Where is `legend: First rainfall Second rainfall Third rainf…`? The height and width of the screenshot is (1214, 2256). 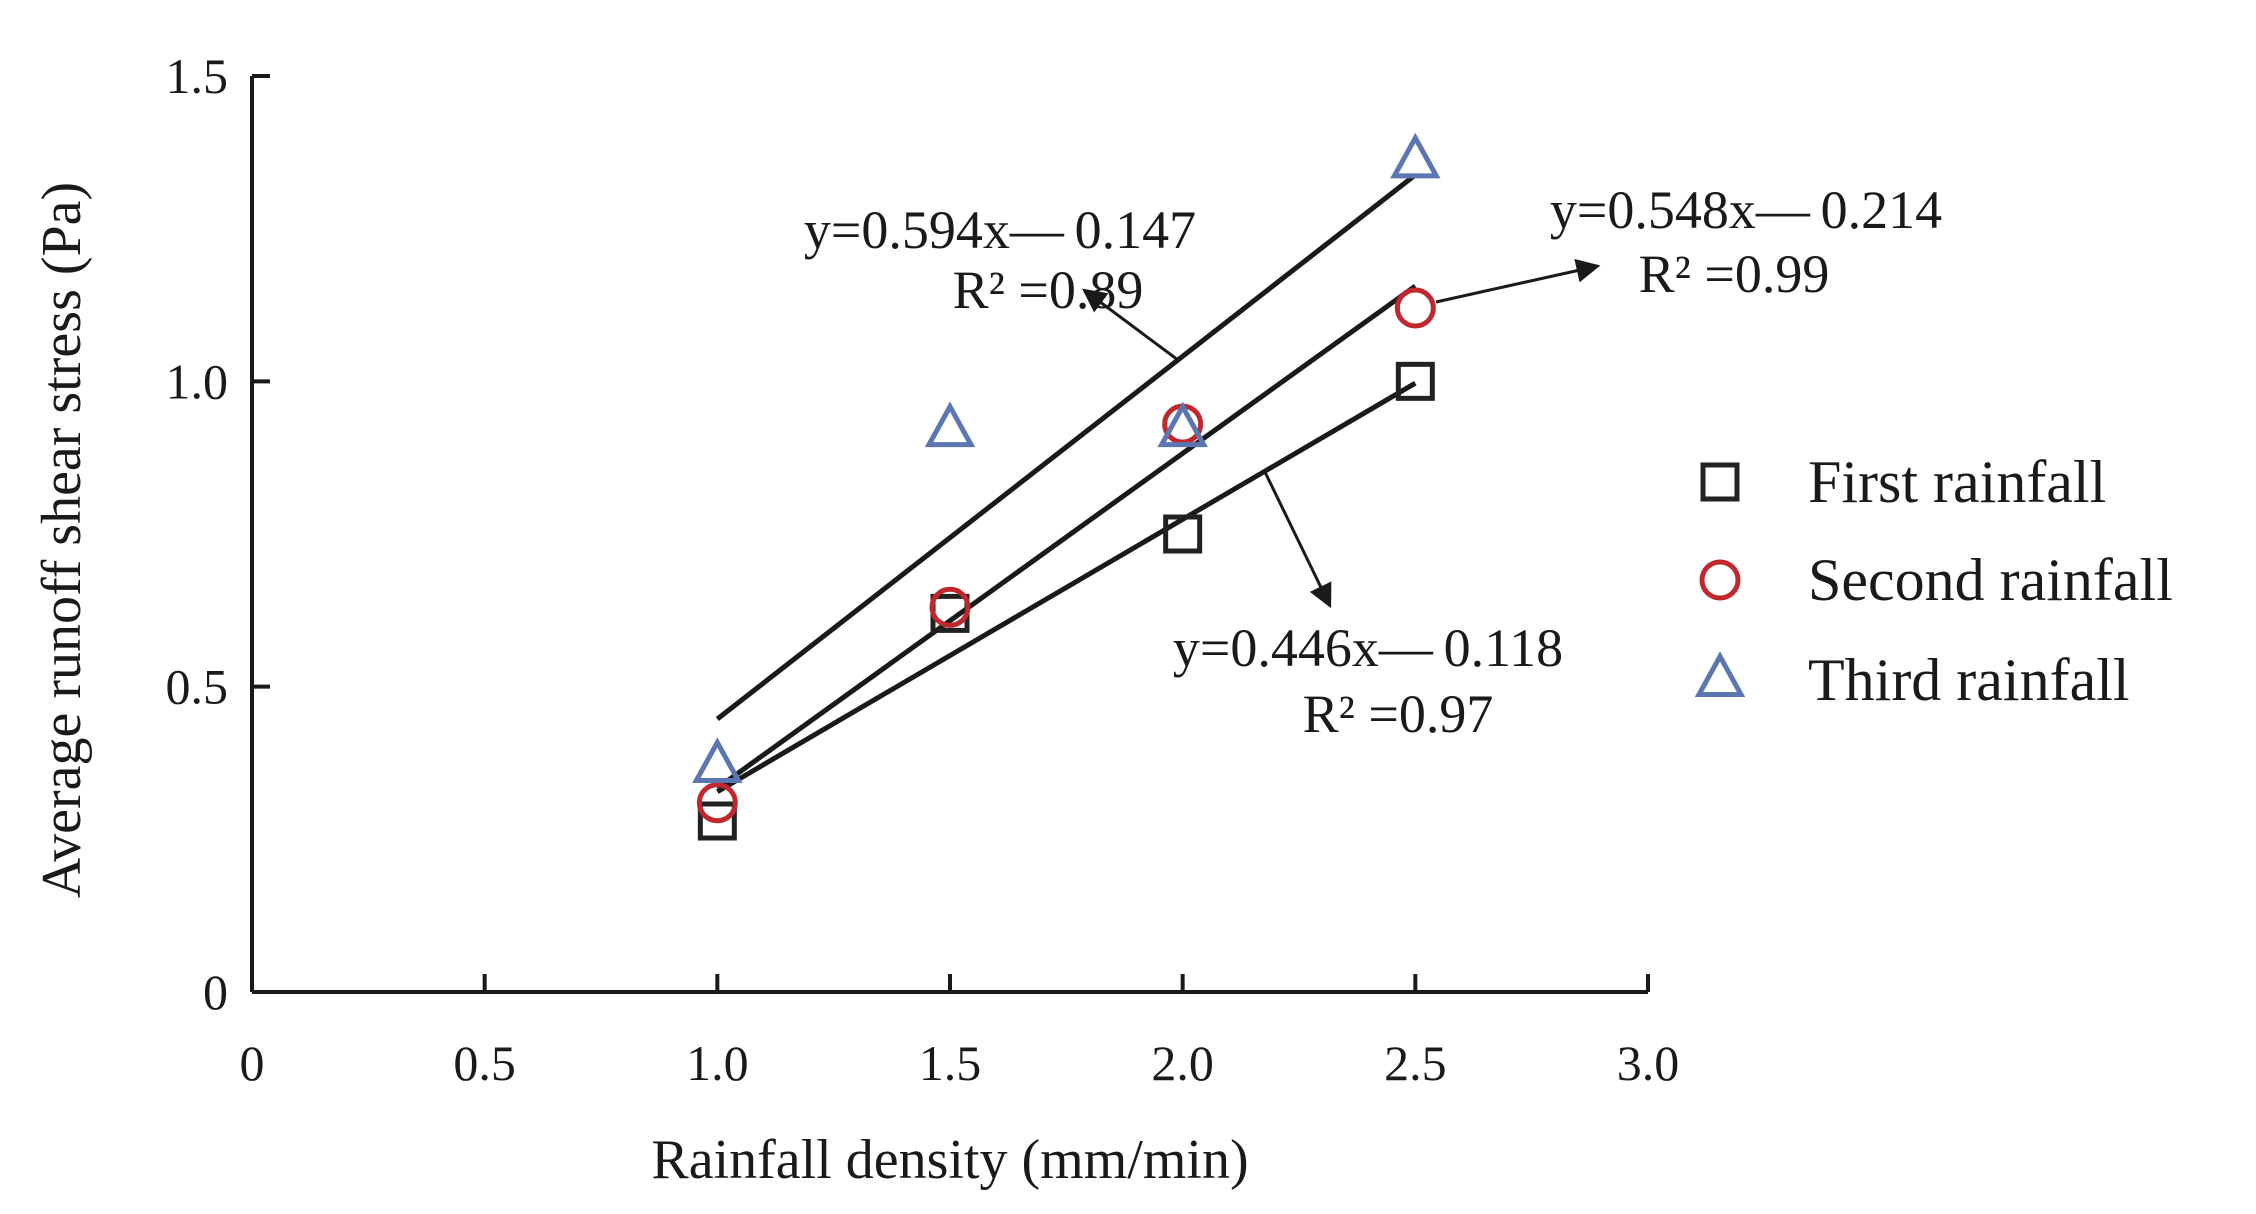
legend: First rainfall Second rainfall Third rainf… is located at coordinates (1933, 581).